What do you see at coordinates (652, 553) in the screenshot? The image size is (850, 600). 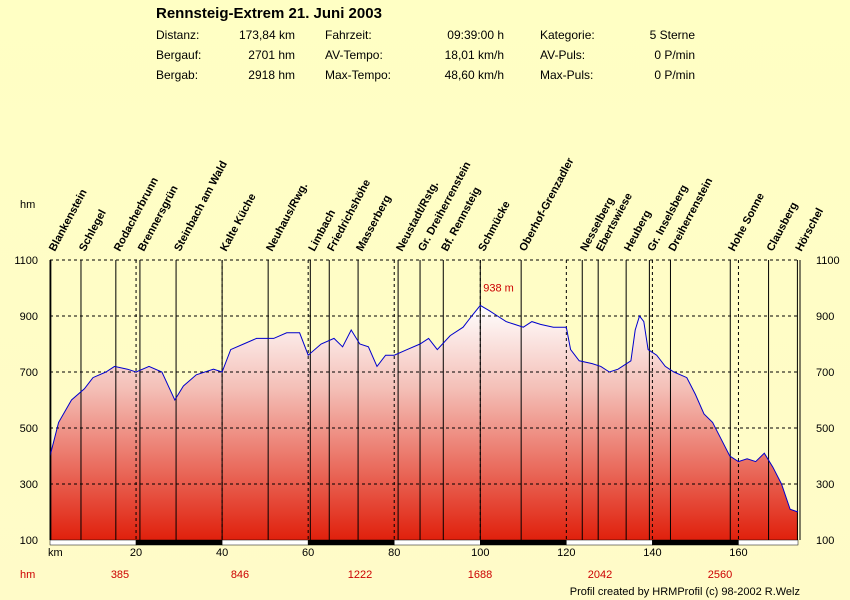 I see `x-tick-label: 140` at bounding box center [652, 553].